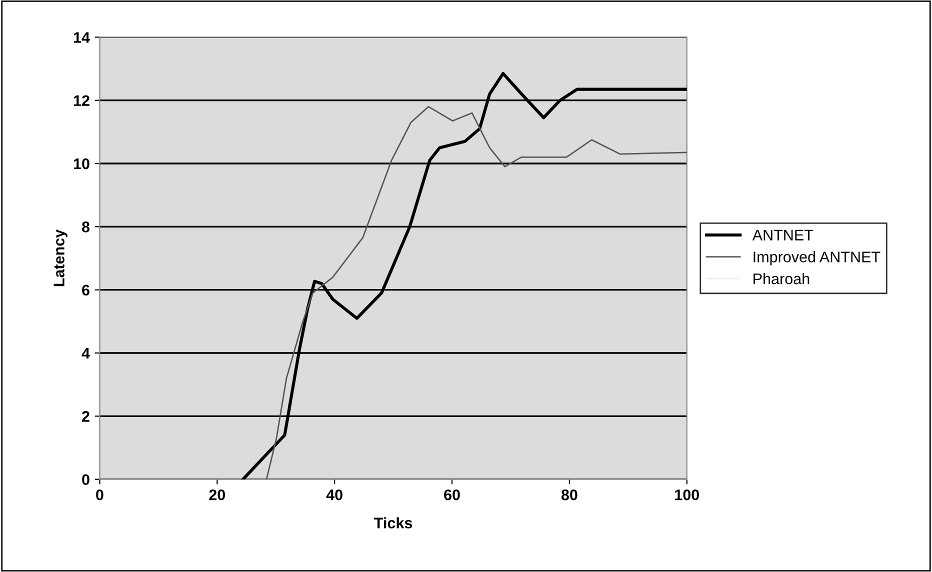  What do you see at coordinates (86, 290) in the screenshot?
I see `y-tick-label: 6` at bounding box center [86, 290].